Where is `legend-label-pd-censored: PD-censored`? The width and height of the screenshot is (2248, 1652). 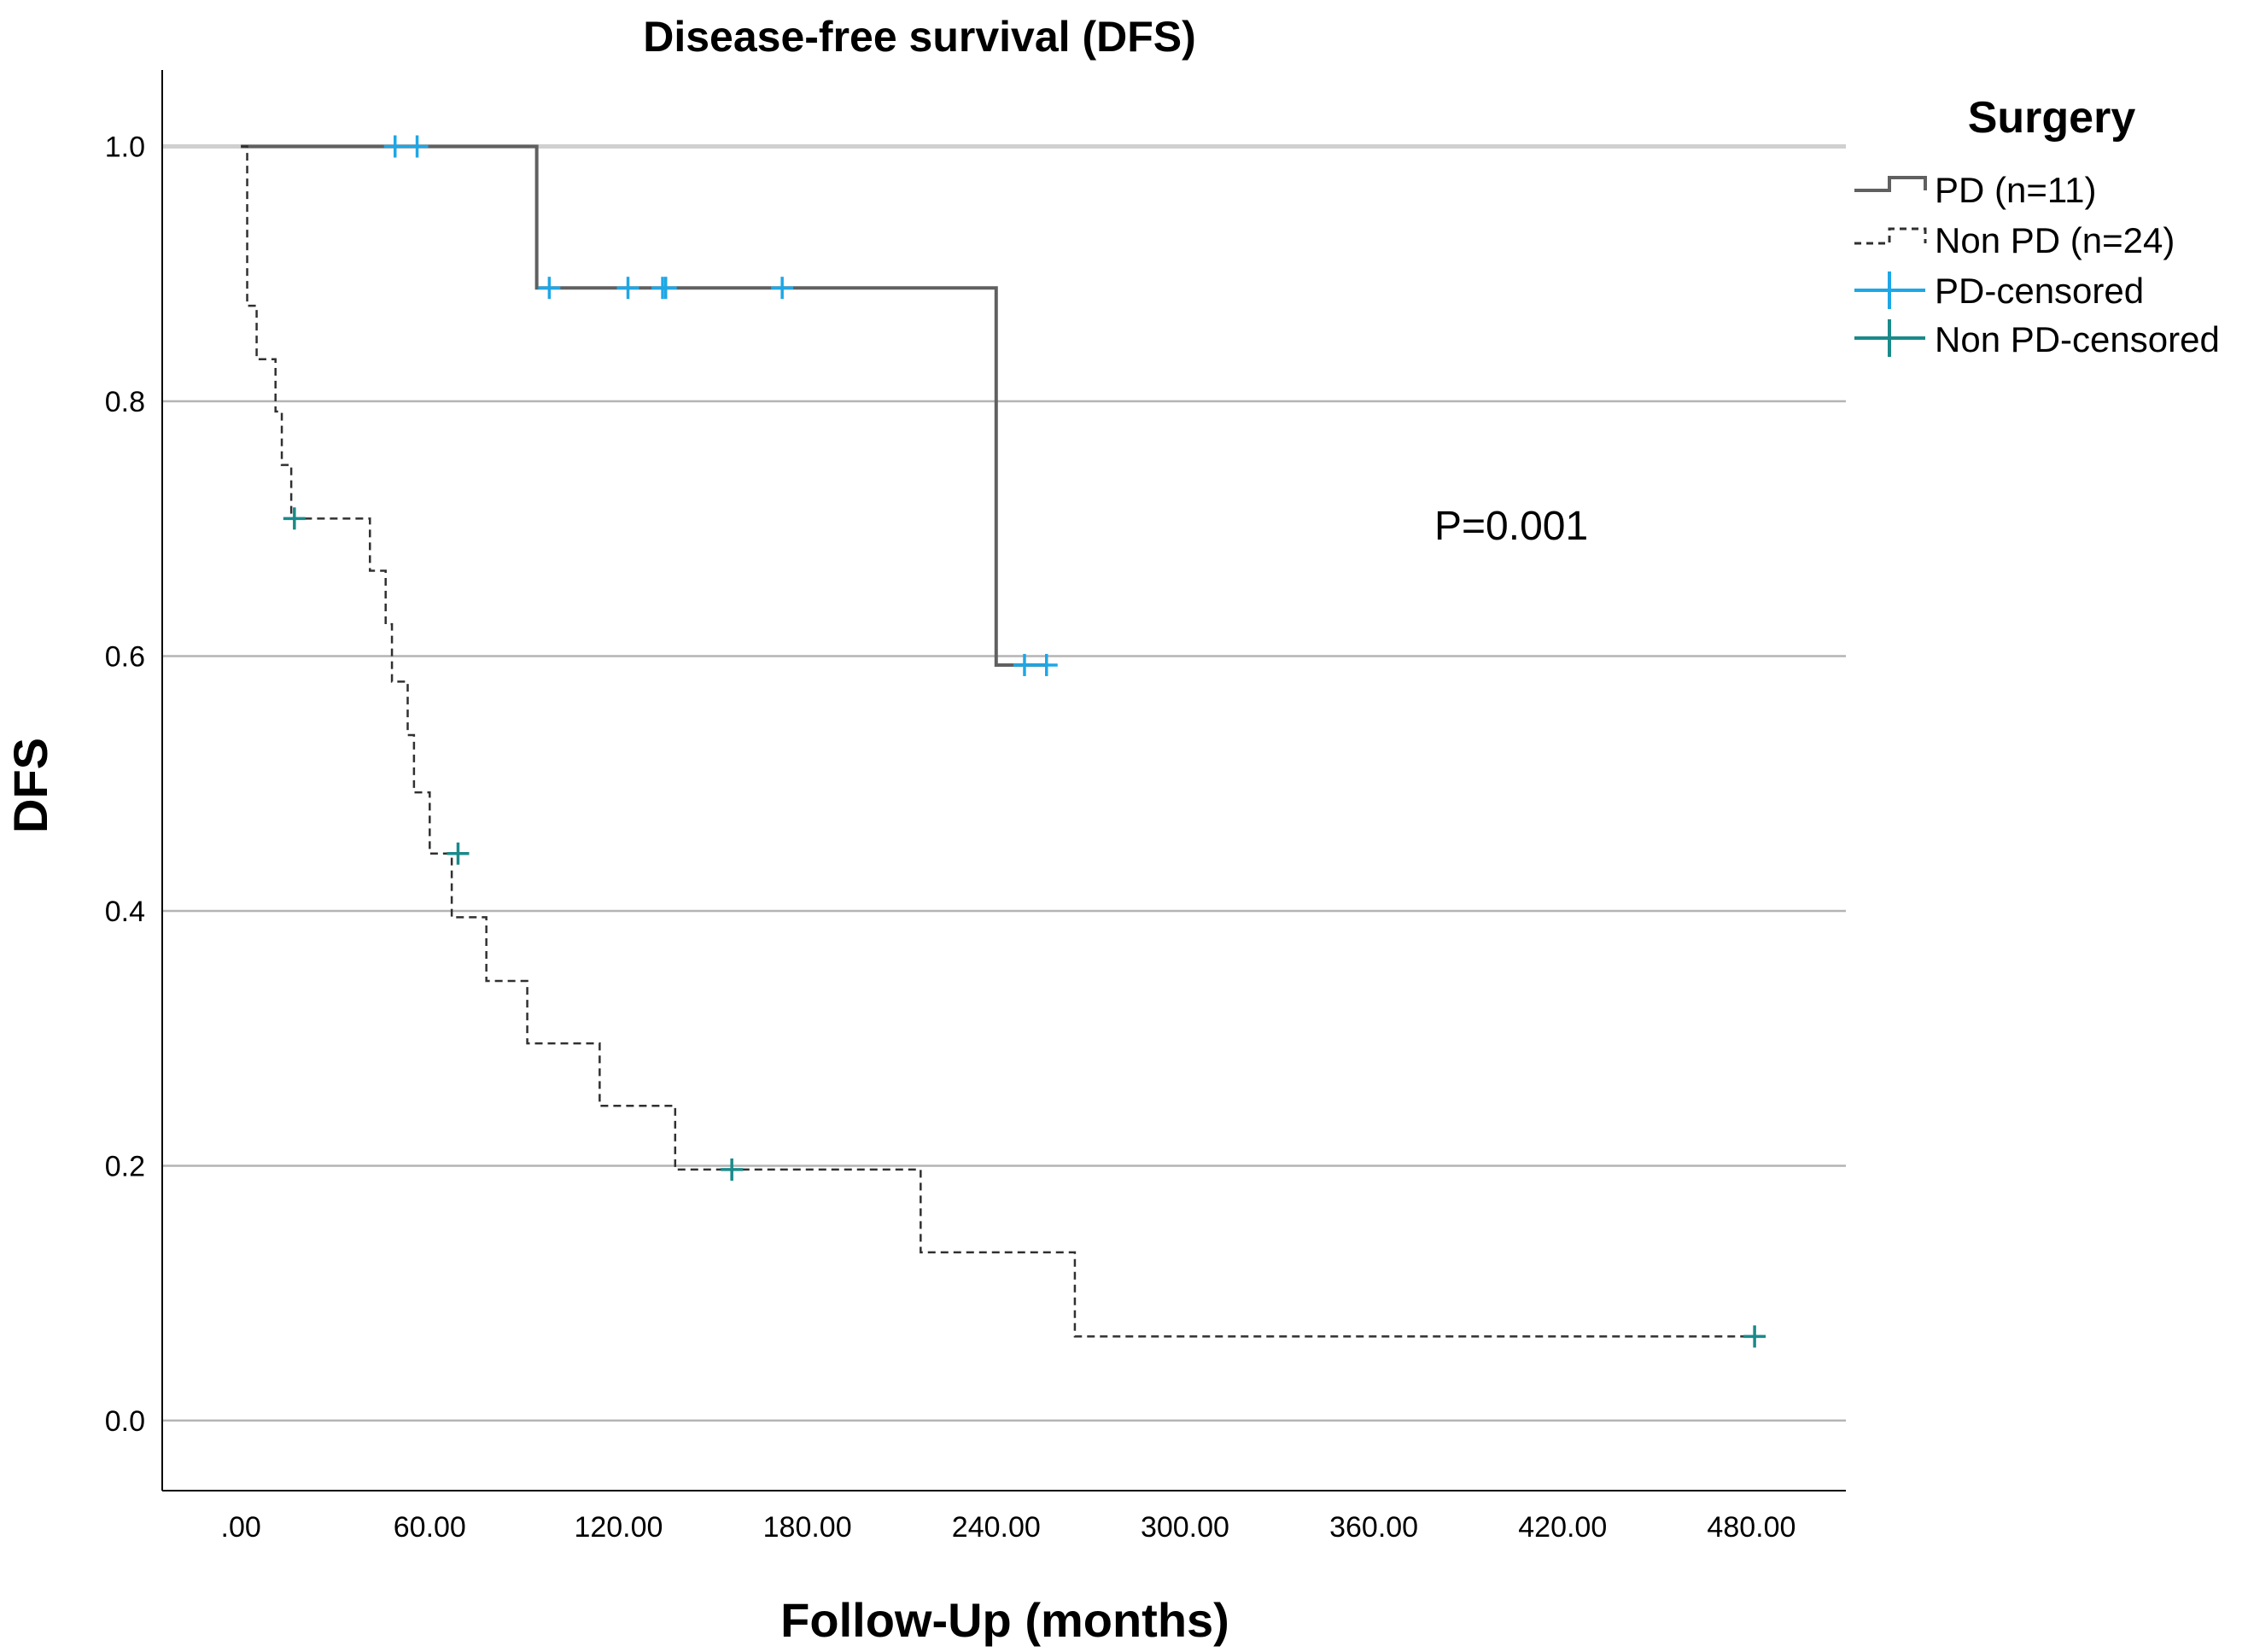 legend-label-pd-censored: PD-censored is located at coordinates (2039, 291).